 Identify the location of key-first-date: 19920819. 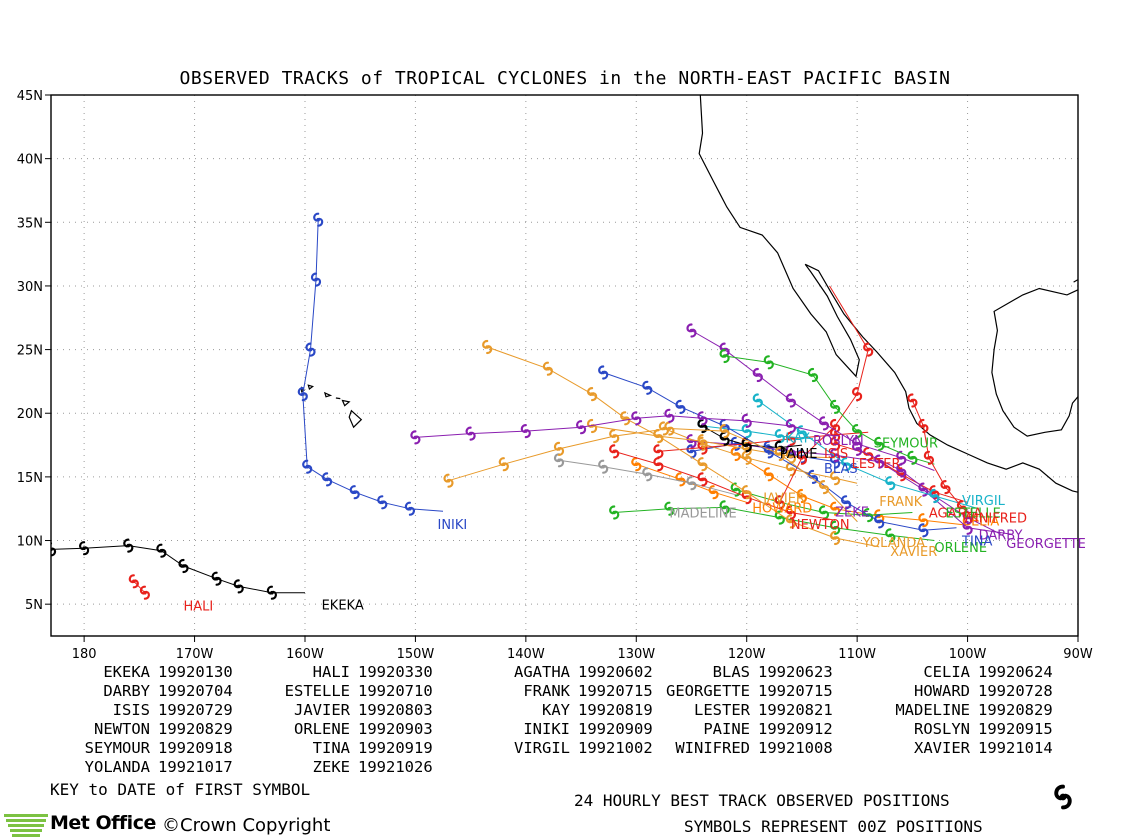
(615, 710).